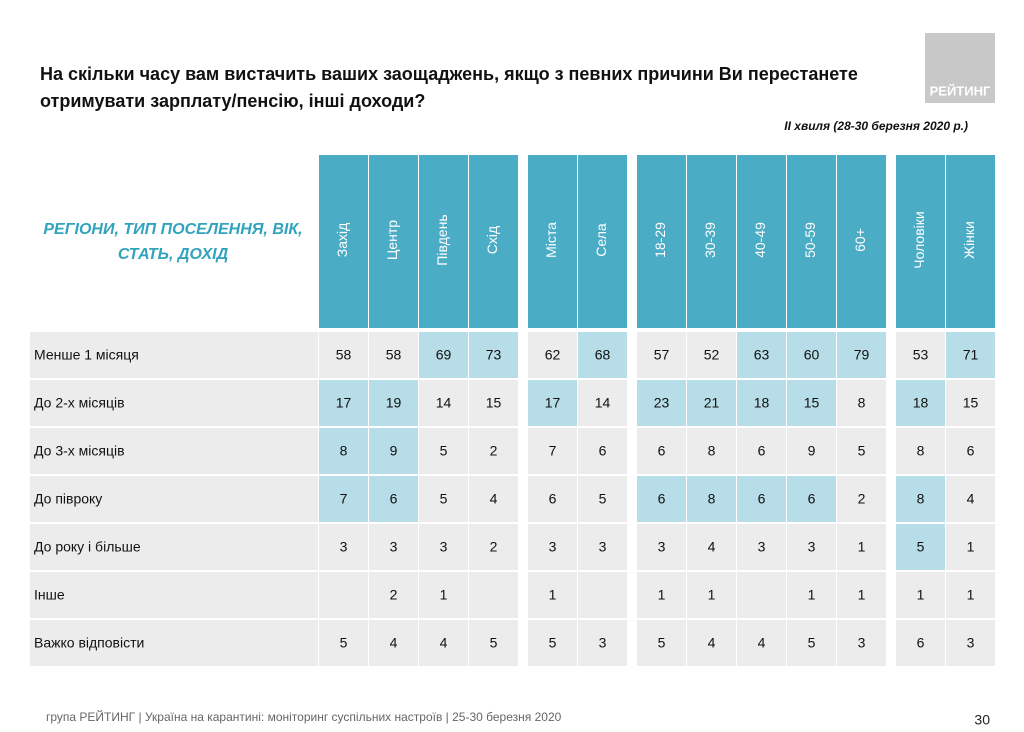  I want to click on cell-value: 18, so click(921, 403).